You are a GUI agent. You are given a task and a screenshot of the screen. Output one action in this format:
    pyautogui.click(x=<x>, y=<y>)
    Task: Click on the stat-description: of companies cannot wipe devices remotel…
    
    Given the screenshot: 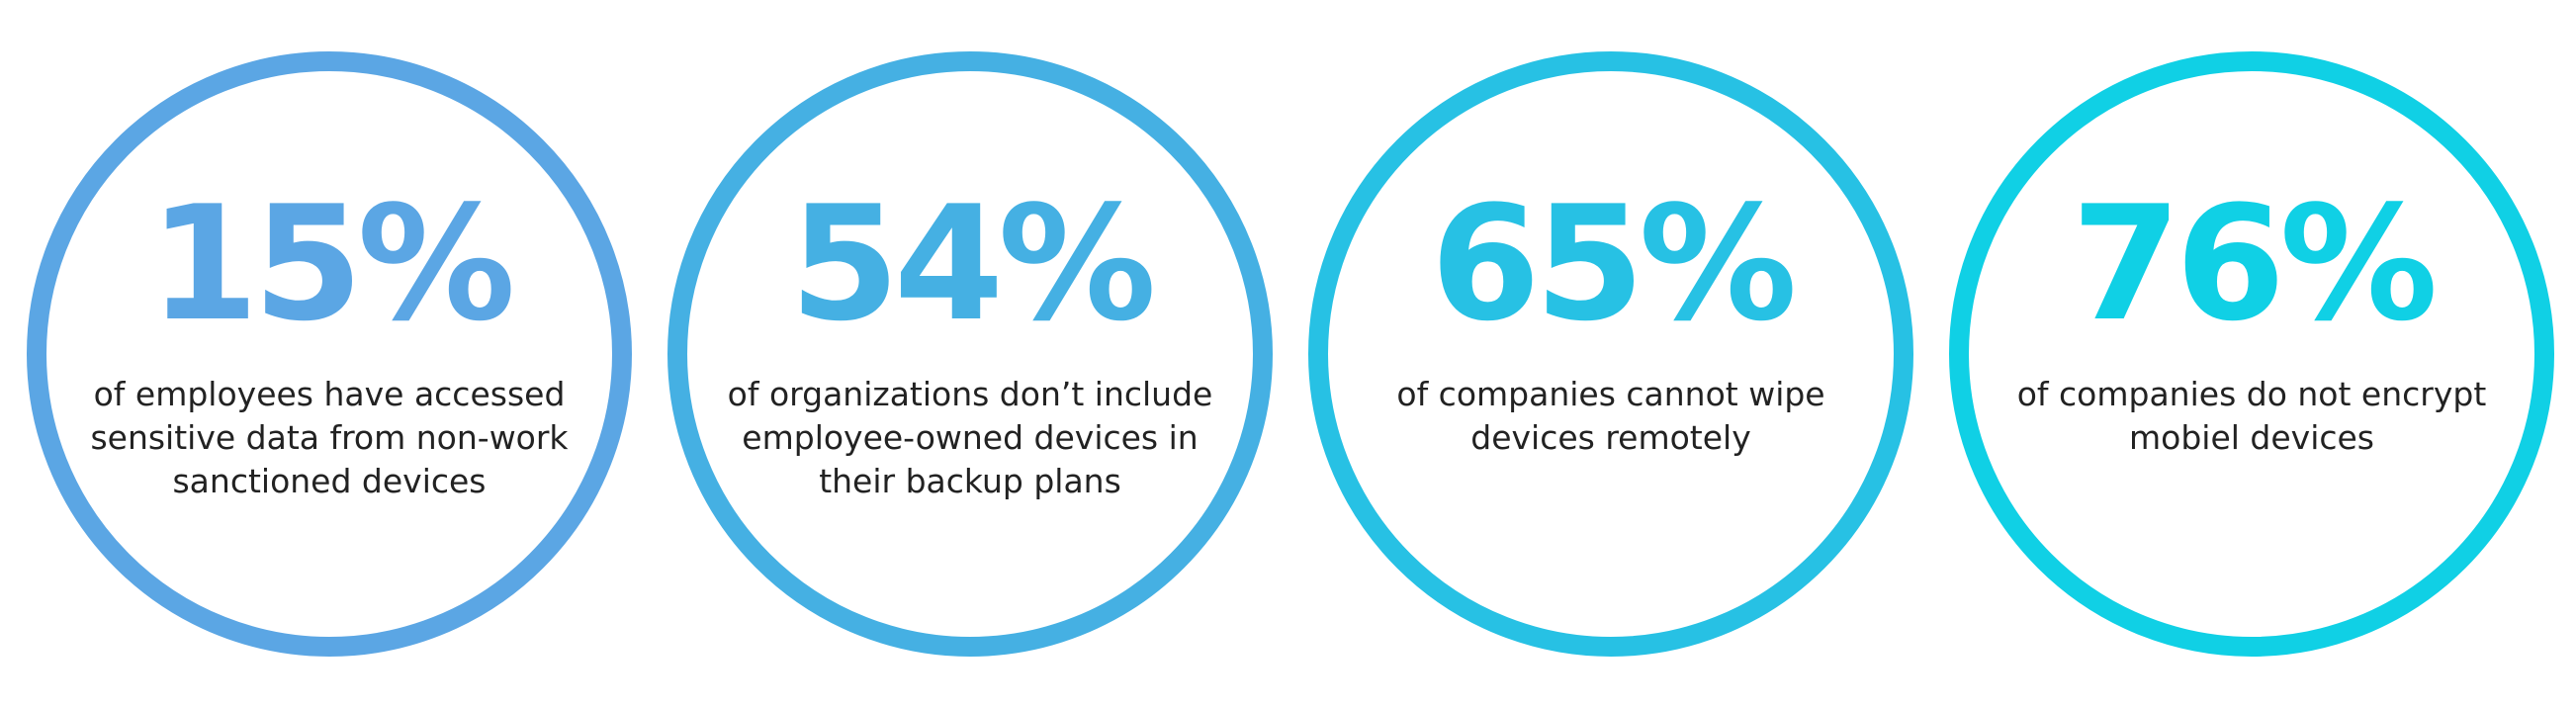 What is the action you would take?
    pyautogui.click(x=1610, y=416)
    